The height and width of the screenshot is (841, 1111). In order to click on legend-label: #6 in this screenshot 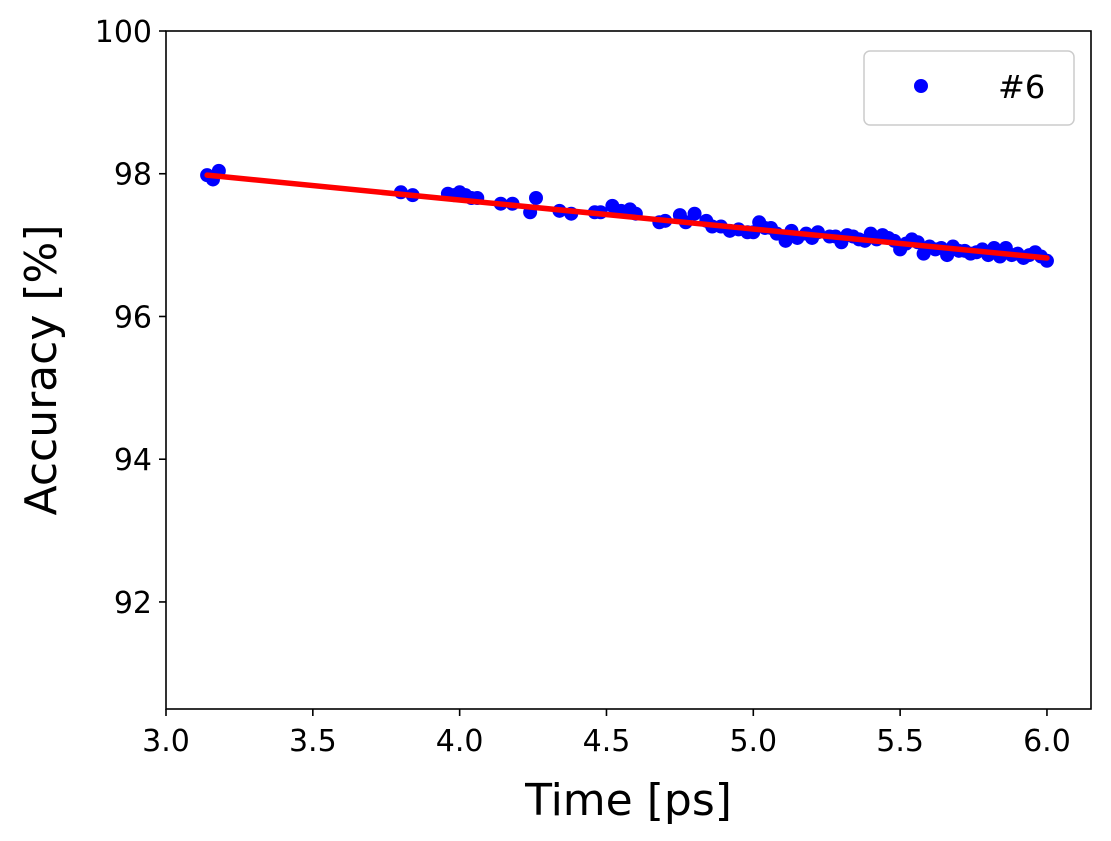, I will do `click(1021, 87)`.